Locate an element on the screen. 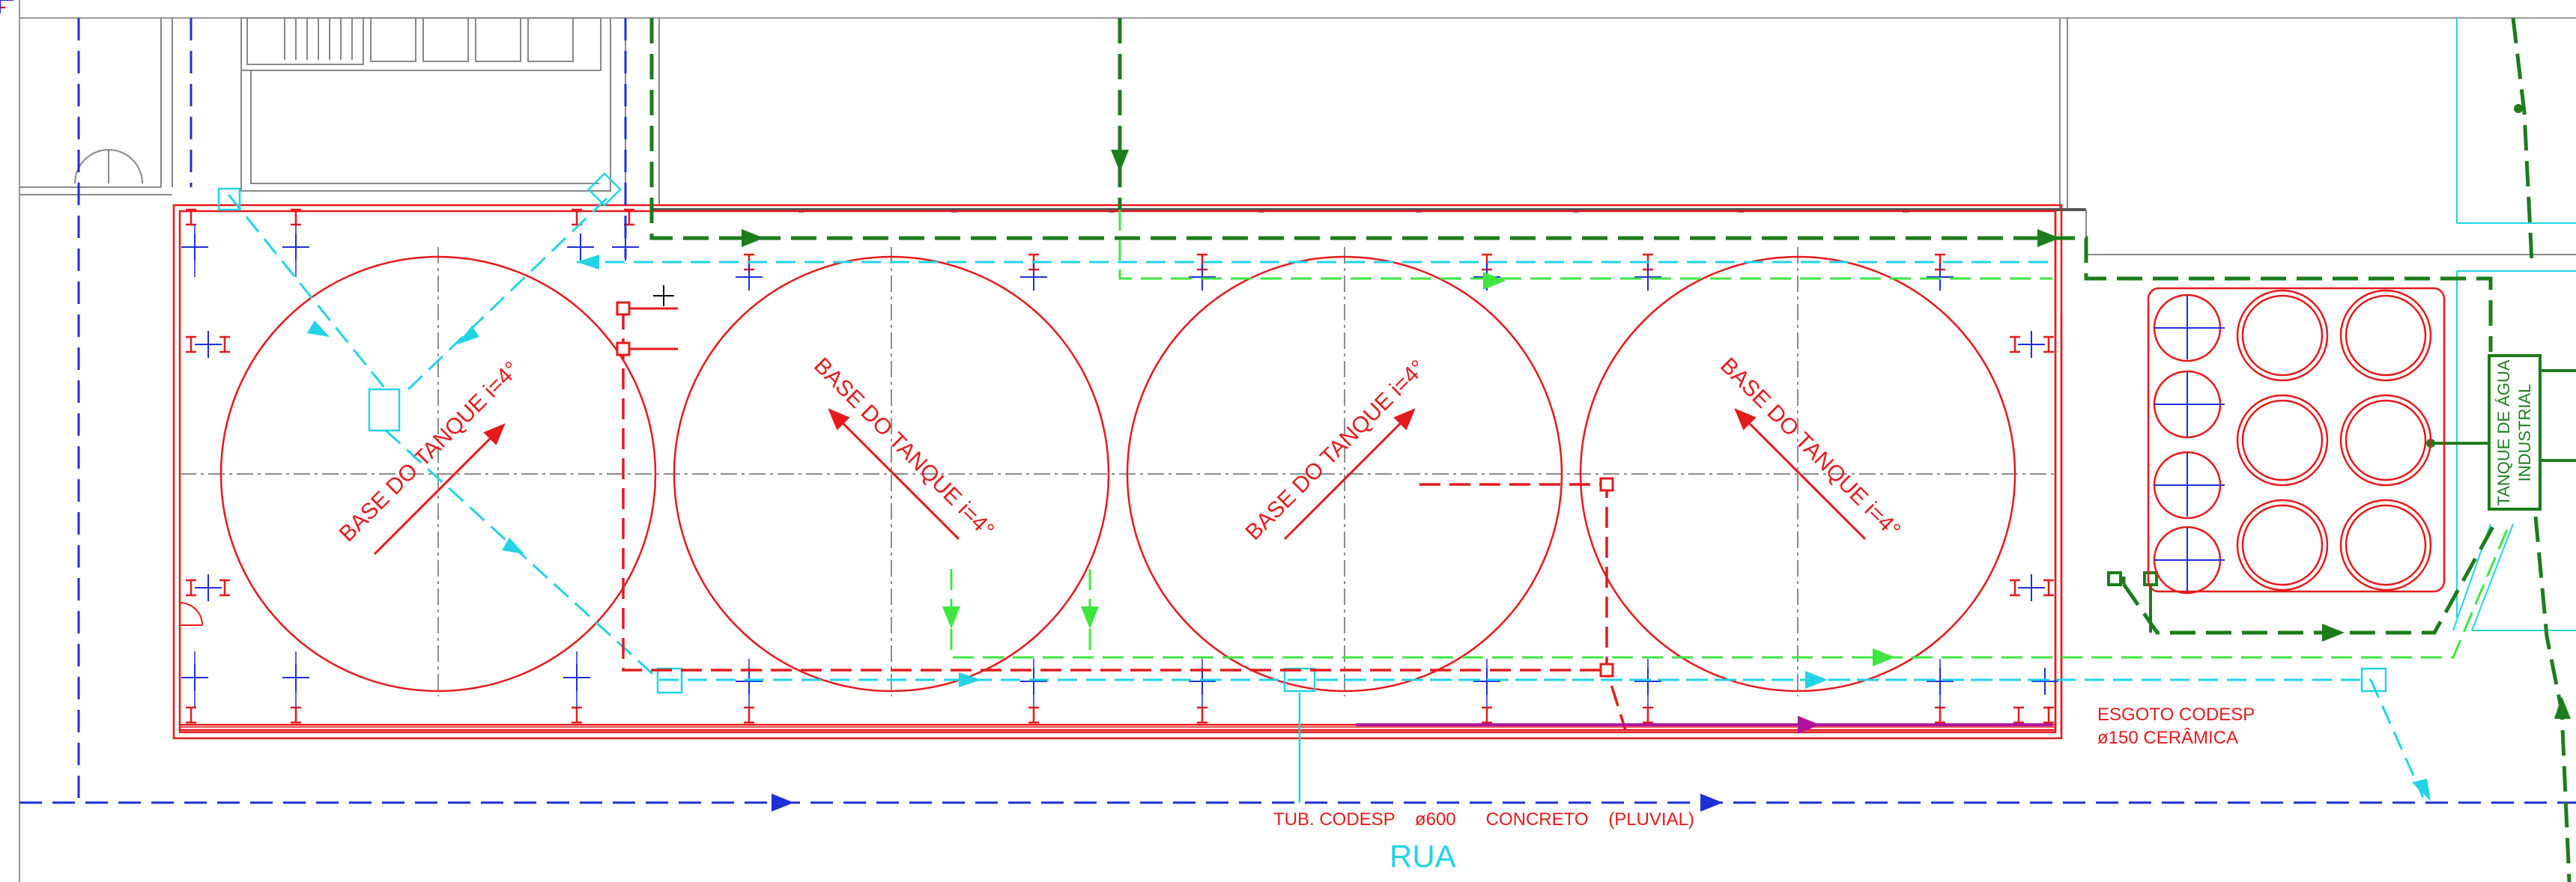  reference-cross is located at coordinates (663, 295).